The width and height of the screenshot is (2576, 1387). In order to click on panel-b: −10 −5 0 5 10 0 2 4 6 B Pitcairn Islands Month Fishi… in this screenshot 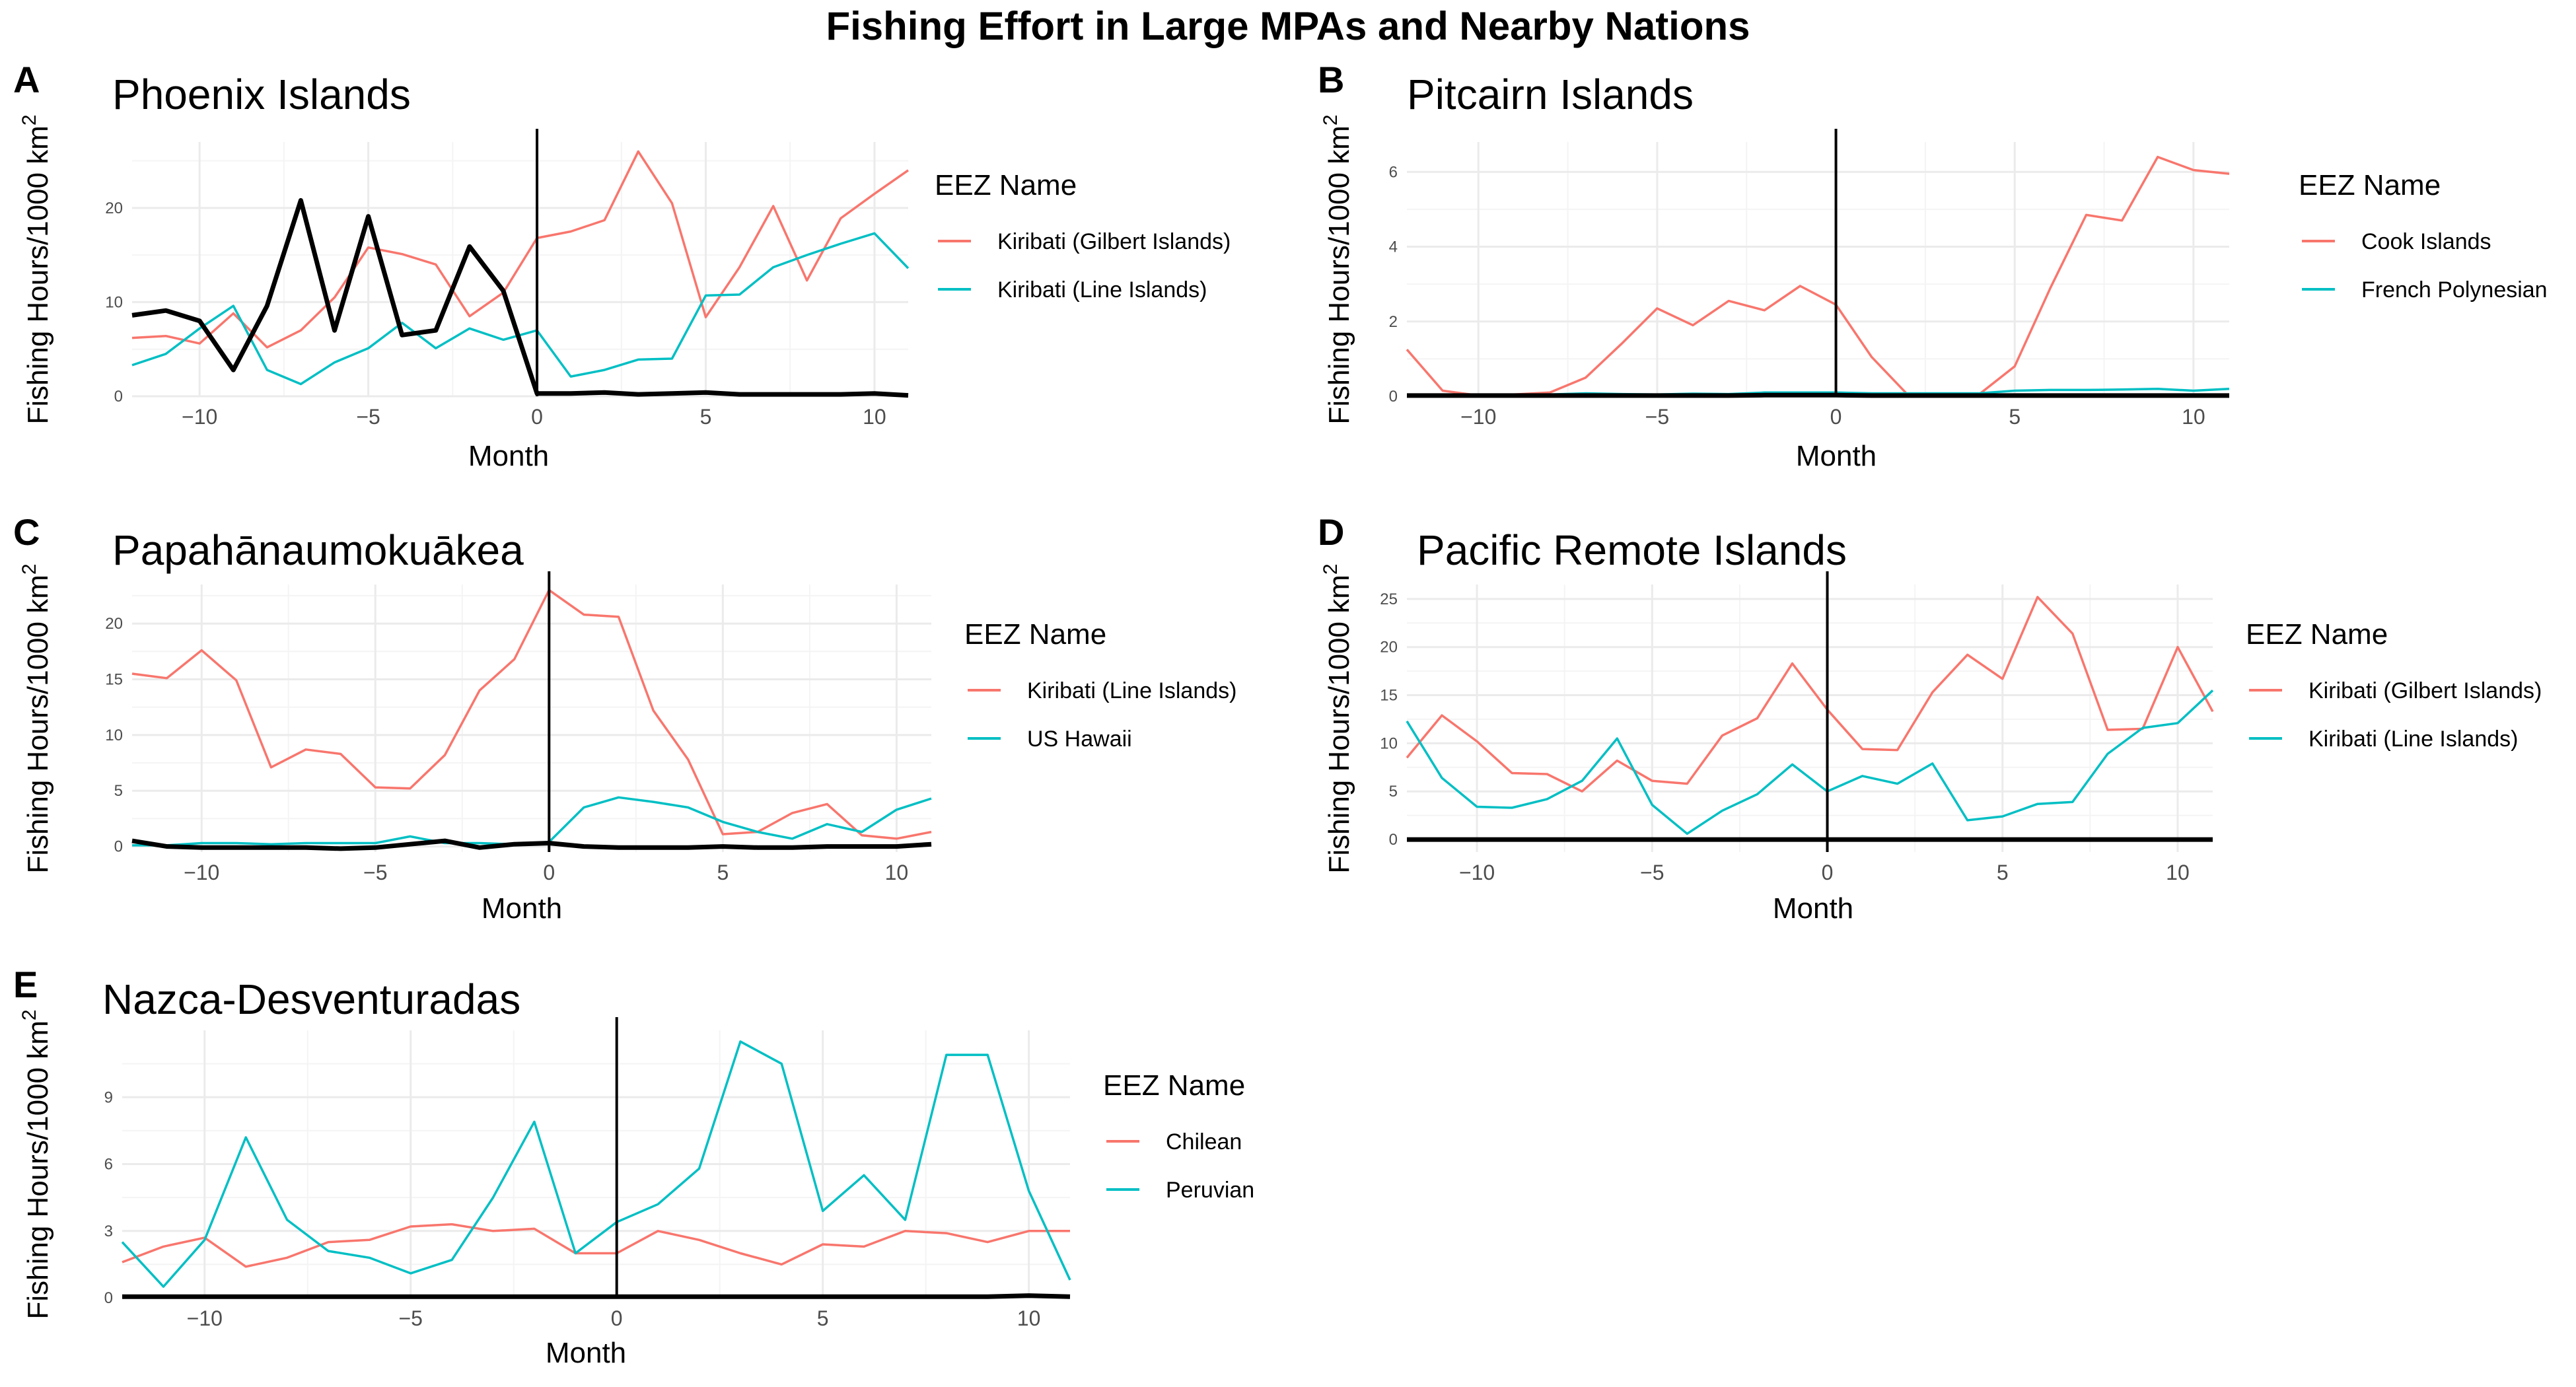, I will do `click(1933, 265)`.